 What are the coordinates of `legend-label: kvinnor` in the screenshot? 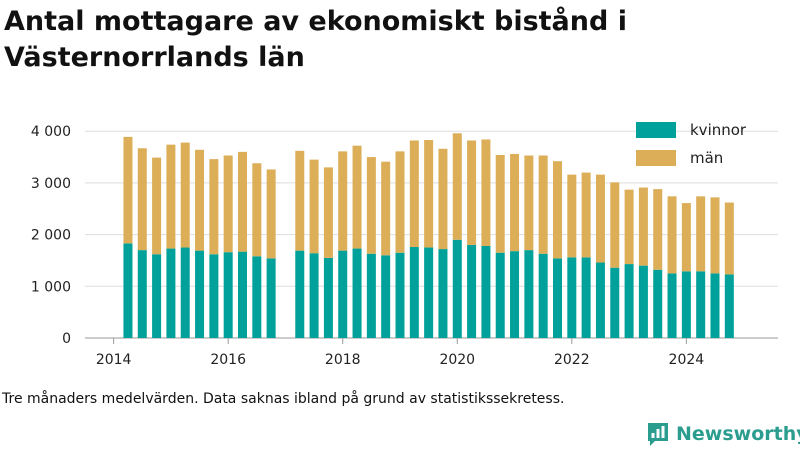 It's located at (718, 130).